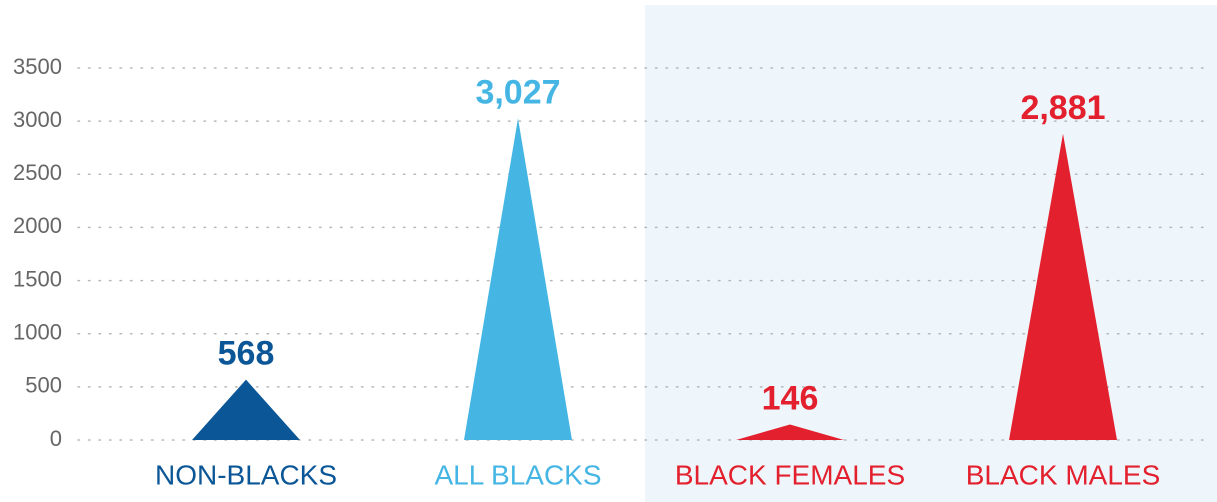 The width and height of the screenshot is (1217, 502). I want to click on y-tick-label: 0, so click(56, 438).